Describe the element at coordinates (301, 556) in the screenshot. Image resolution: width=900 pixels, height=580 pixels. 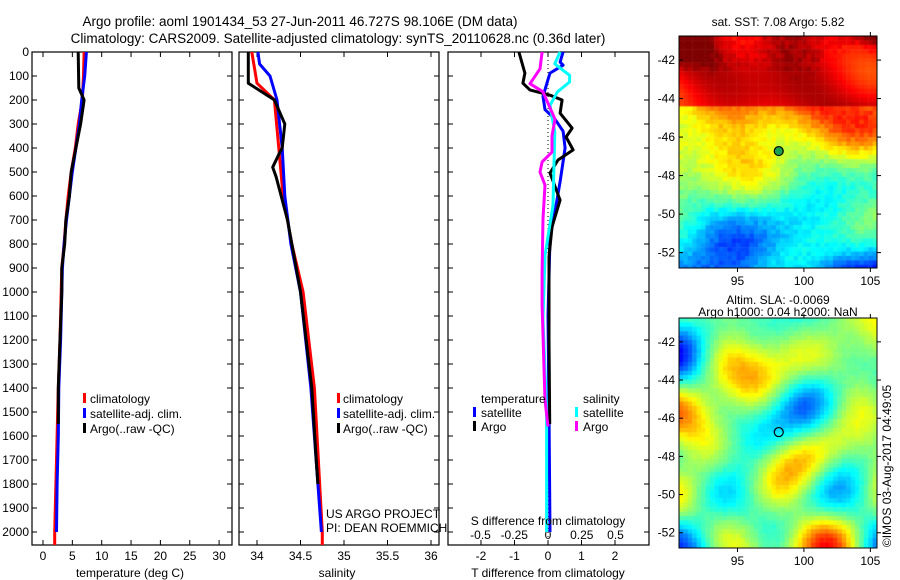
I see `x-tick-label: 34.5` at that location.